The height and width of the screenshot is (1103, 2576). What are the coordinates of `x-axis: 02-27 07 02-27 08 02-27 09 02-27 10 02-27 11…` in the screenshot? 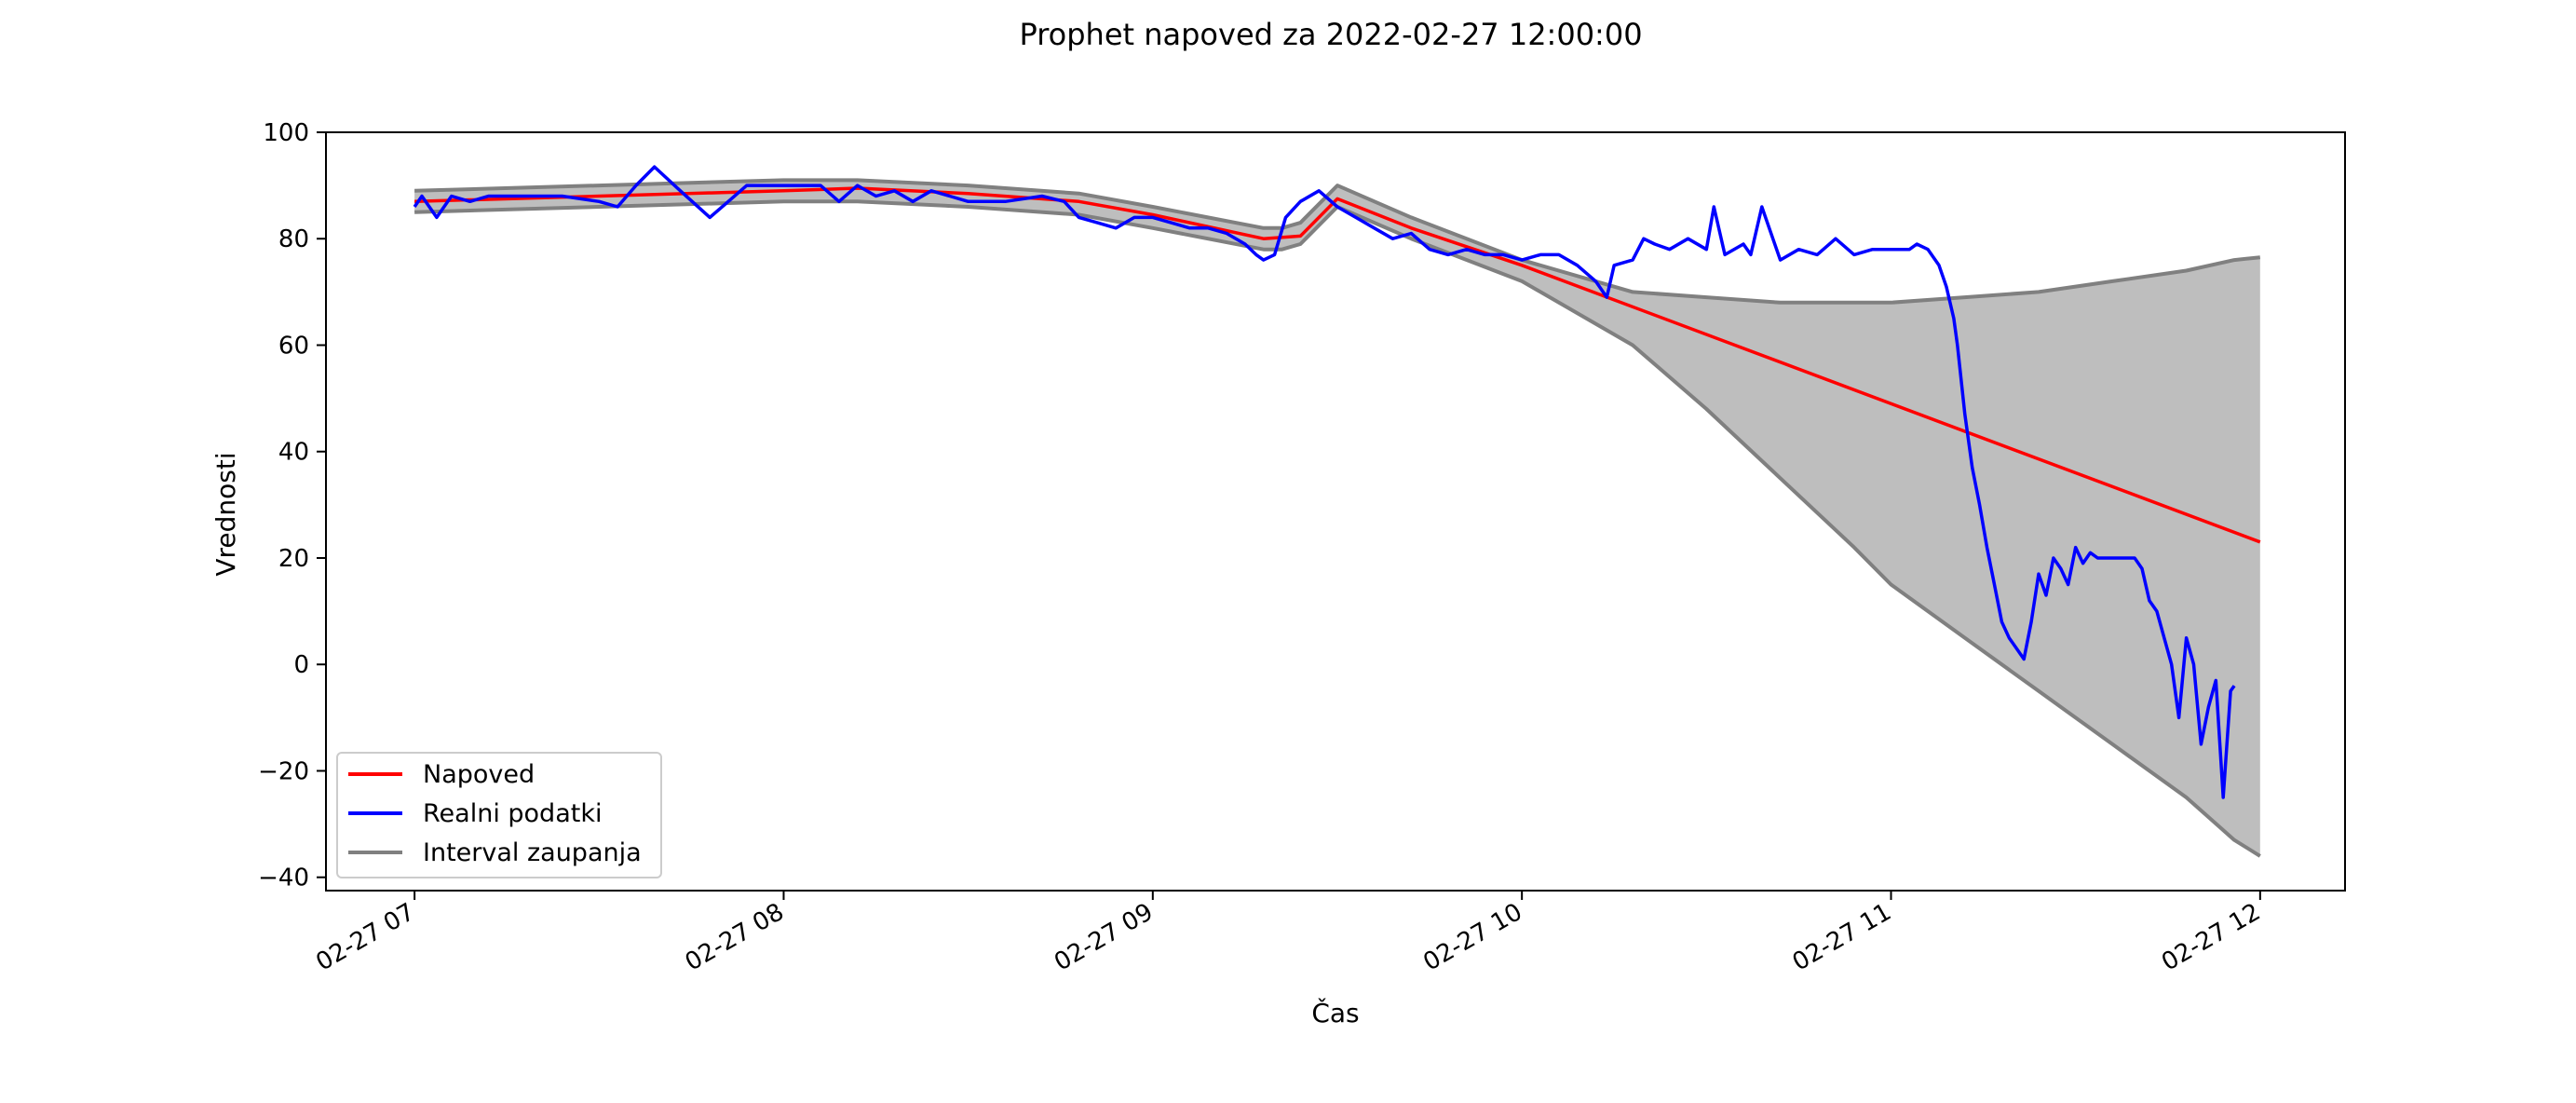 It's located at (1288, 934).